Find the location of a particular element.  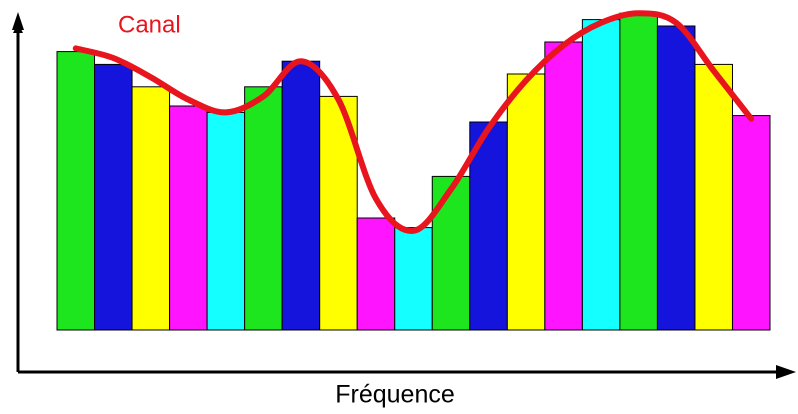

curve-label: Canal is located at coordinates (149, 24).